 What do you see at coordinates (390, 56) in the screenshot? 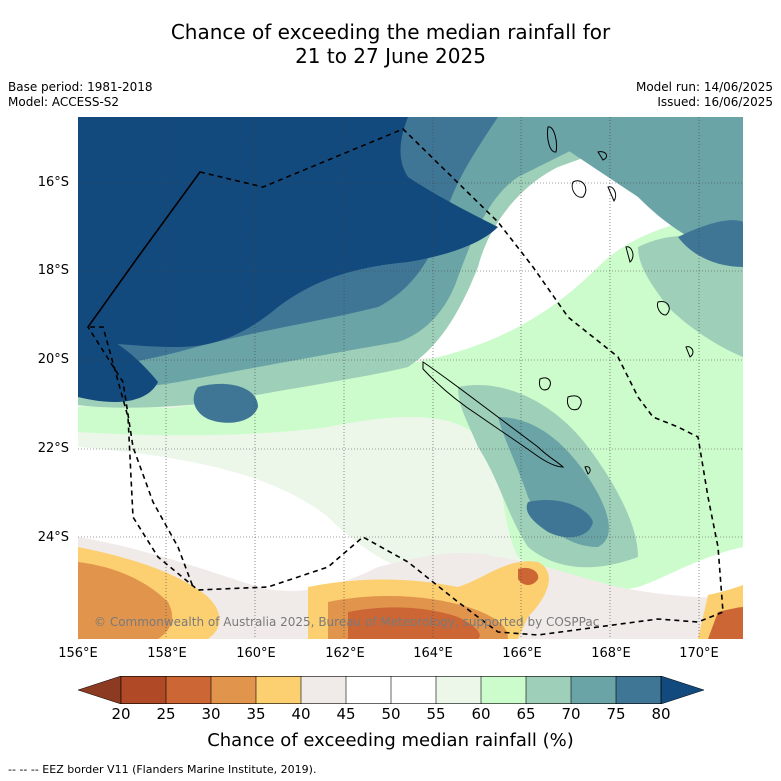
I see `title-line-2: 21 to 27 June 2025` at bounding box center [390, 56].